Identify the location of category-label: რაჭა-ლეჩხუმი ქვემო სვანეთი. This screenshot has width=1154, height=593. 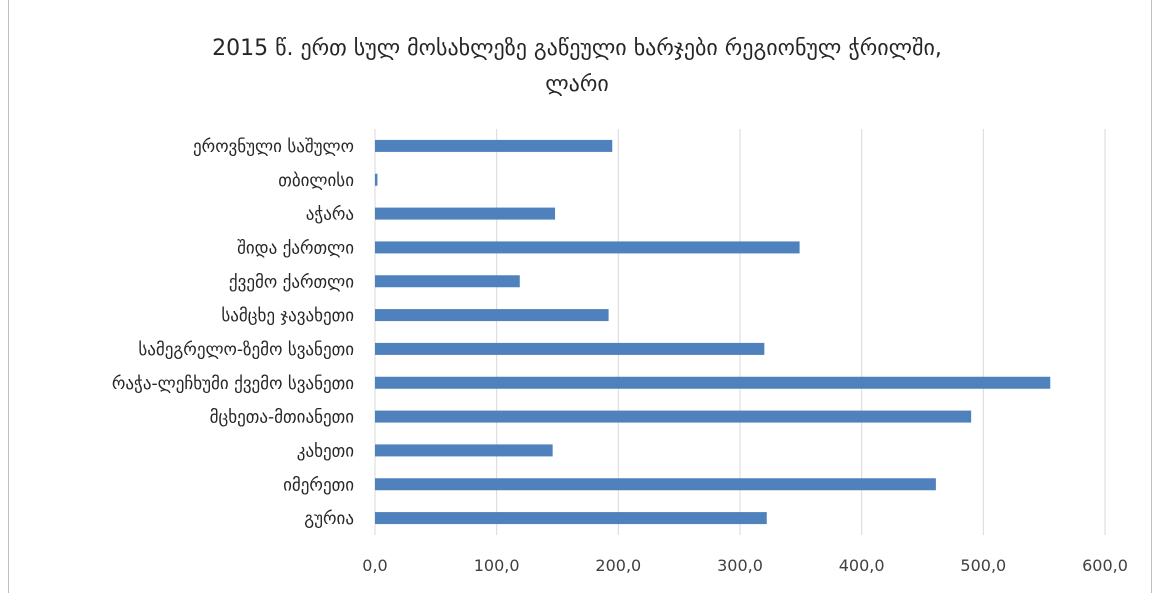
(233, 384).